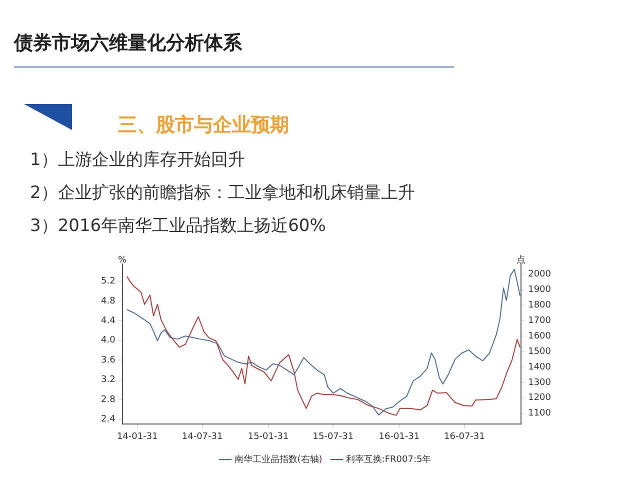 Image resolution: width=640 pixels, height=480 pixels. Describe the element at coordinates (108, 281) in the screenshot. I see `y-tick-label: 5.2` at that location.